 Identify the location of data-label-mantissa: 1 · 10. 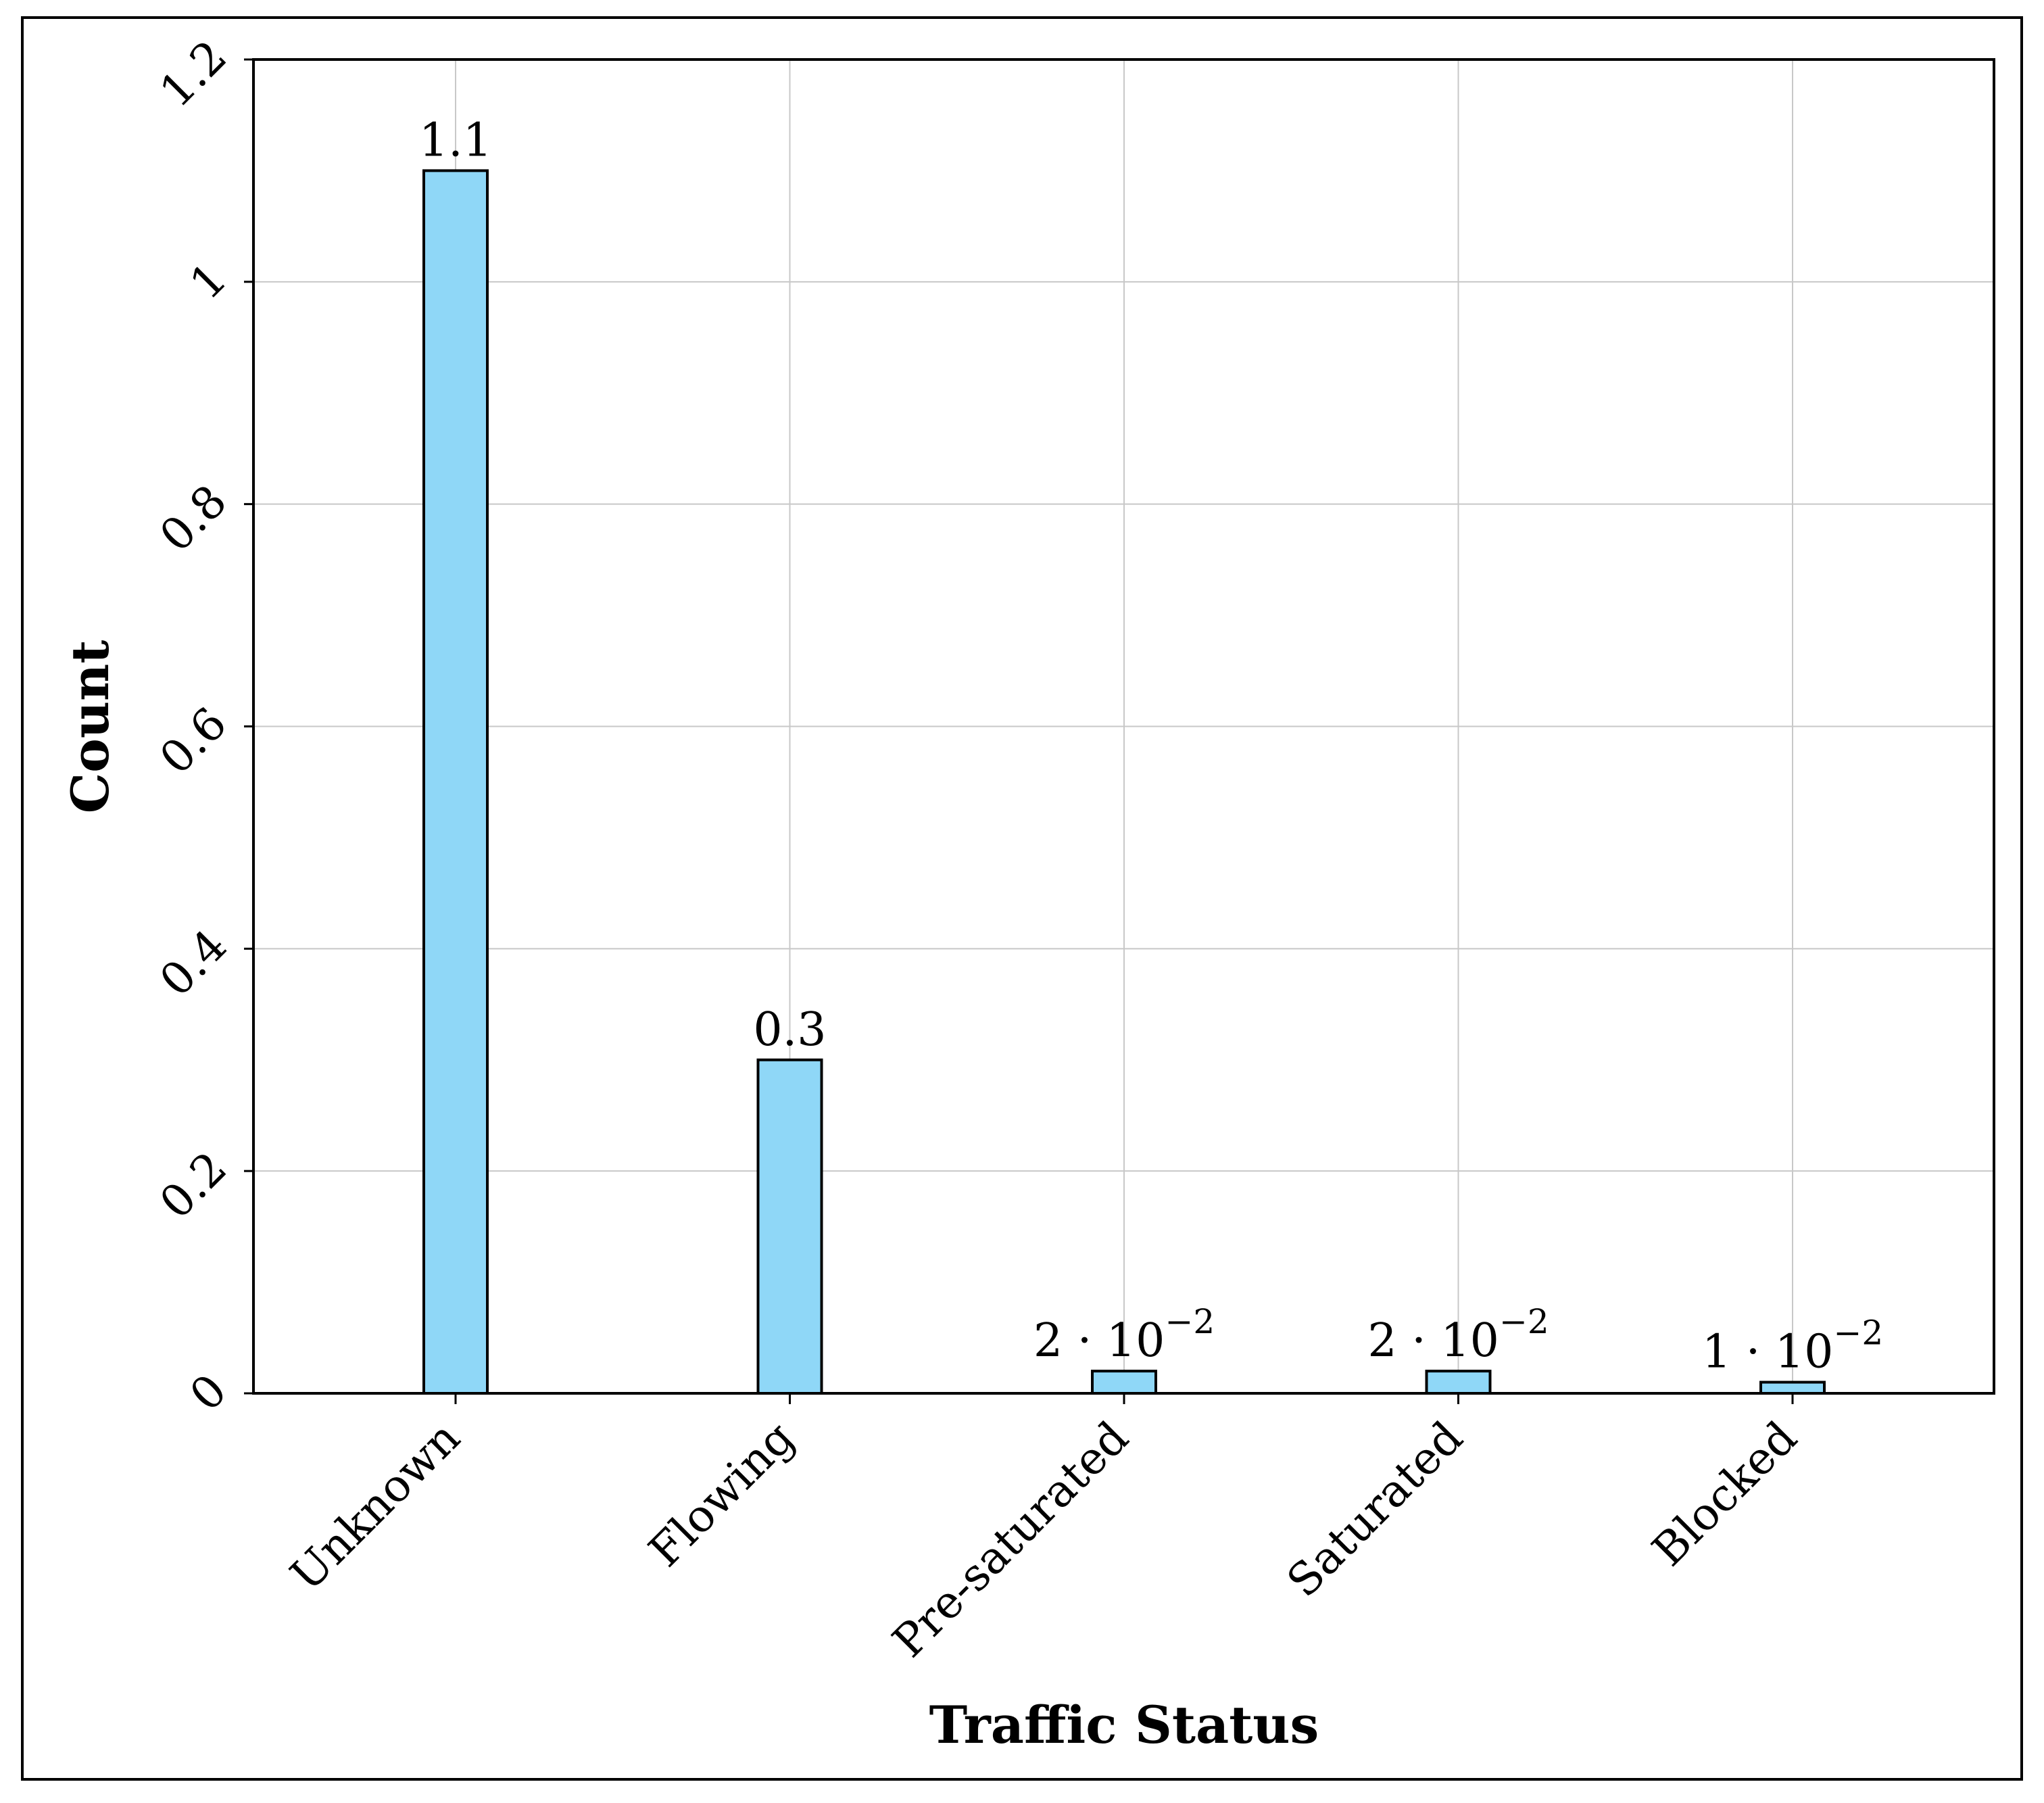
(1768, 1353).